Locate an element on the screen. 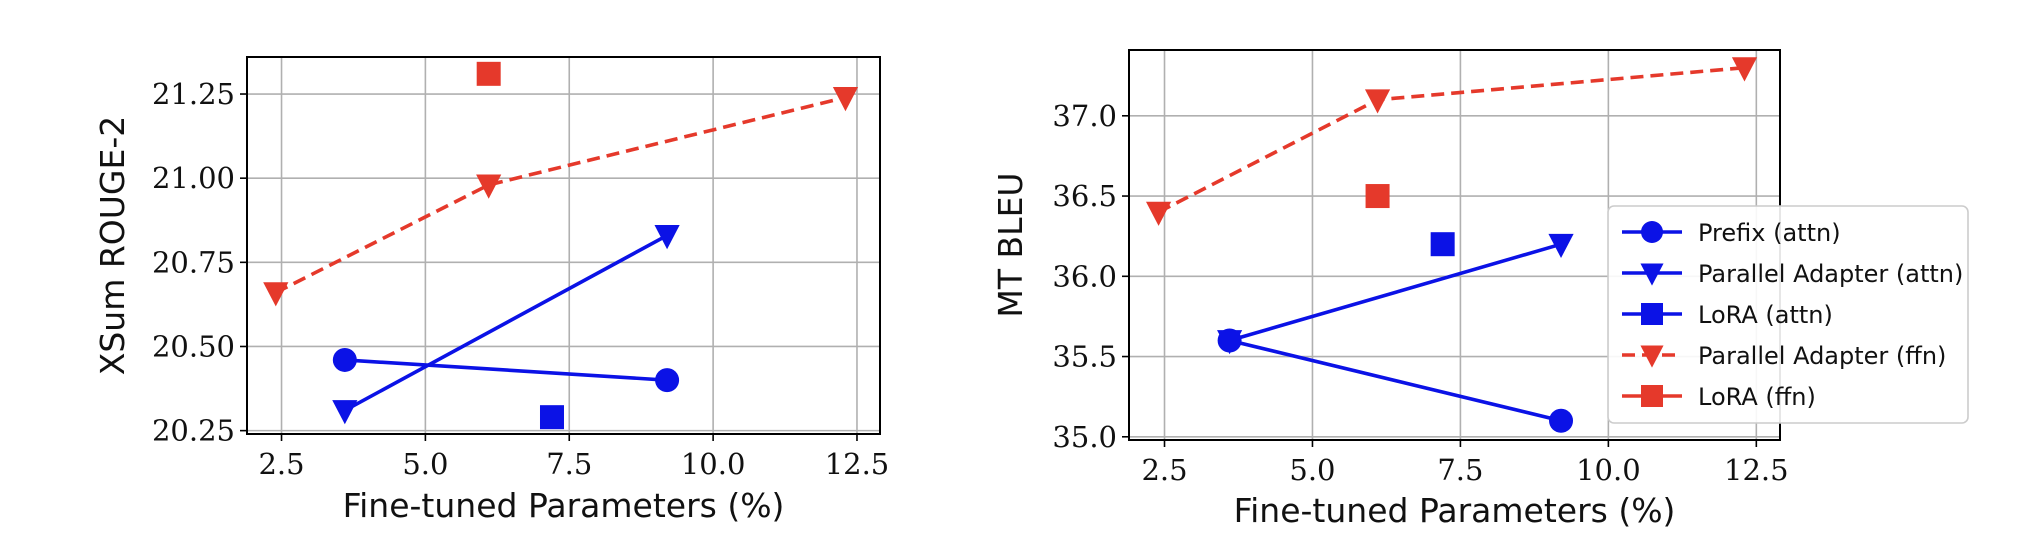  y-tick-label: 20.25 is located at coordinates (193, 431).